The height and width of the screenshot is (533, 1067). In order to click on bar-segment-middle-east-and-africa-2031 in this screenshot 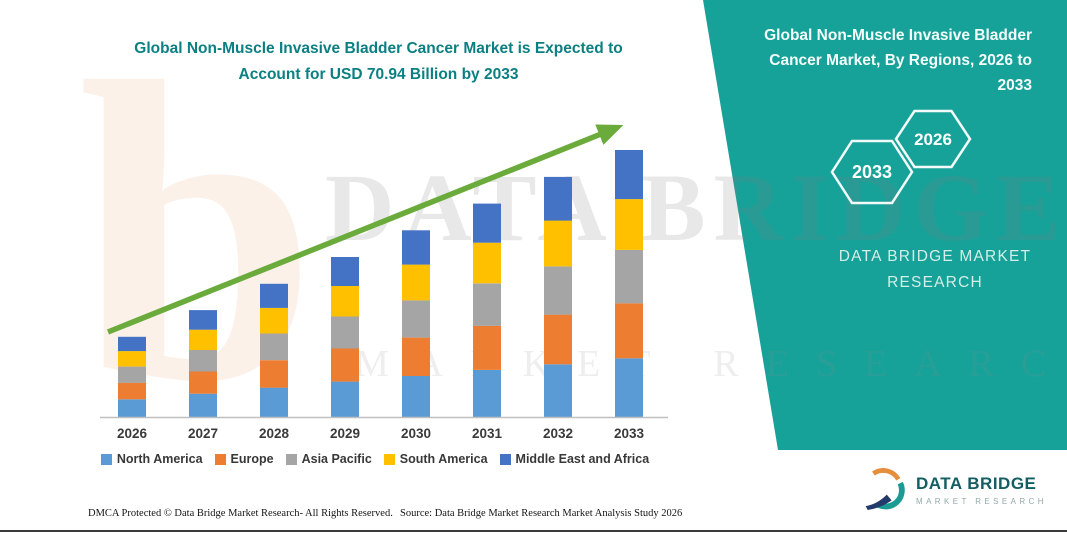, I will do `click(487, 223)`.